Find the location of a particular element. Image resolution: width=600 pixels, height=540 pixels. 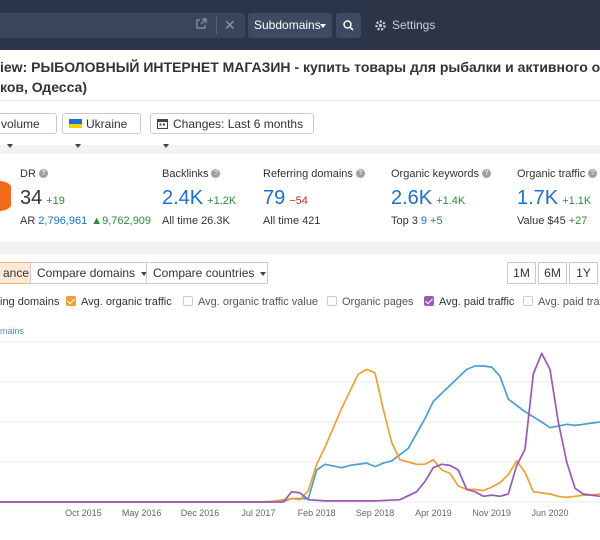

range-1y-button: 1Y is located at coordinates (583, 273).